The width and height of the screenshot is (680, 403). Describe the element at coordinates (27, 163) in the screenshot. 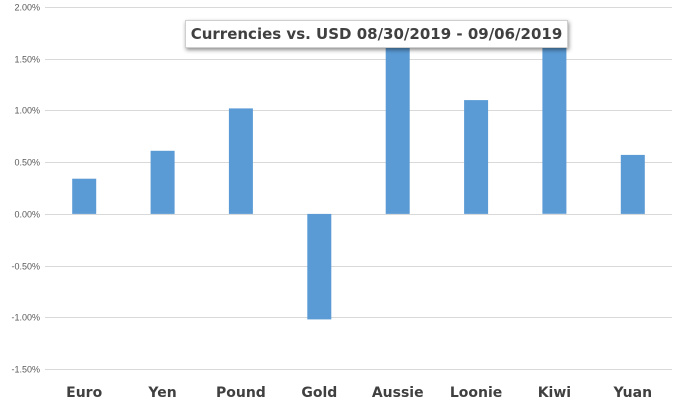

I see `y-tick-label: 0.50%` at that location.